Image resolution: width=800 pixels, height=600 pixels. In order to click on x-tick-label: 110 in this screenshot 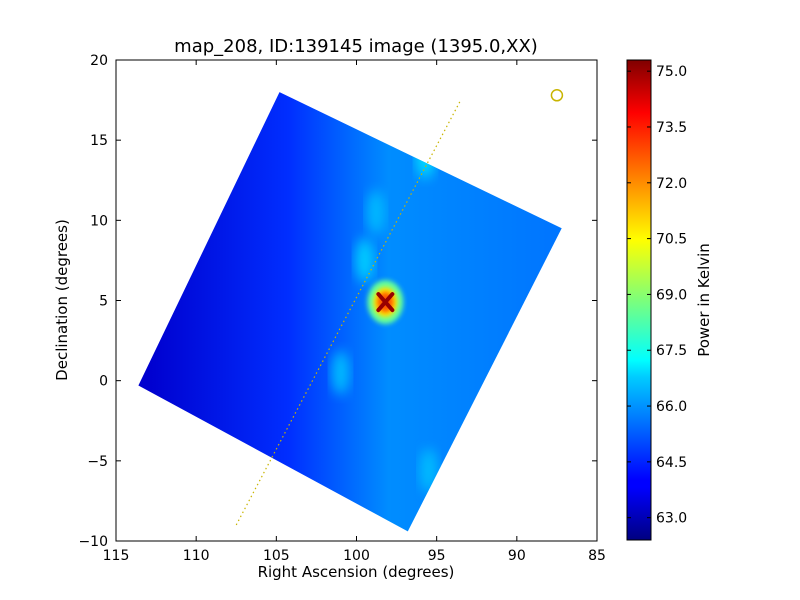, I will do `click(196, 556)`.